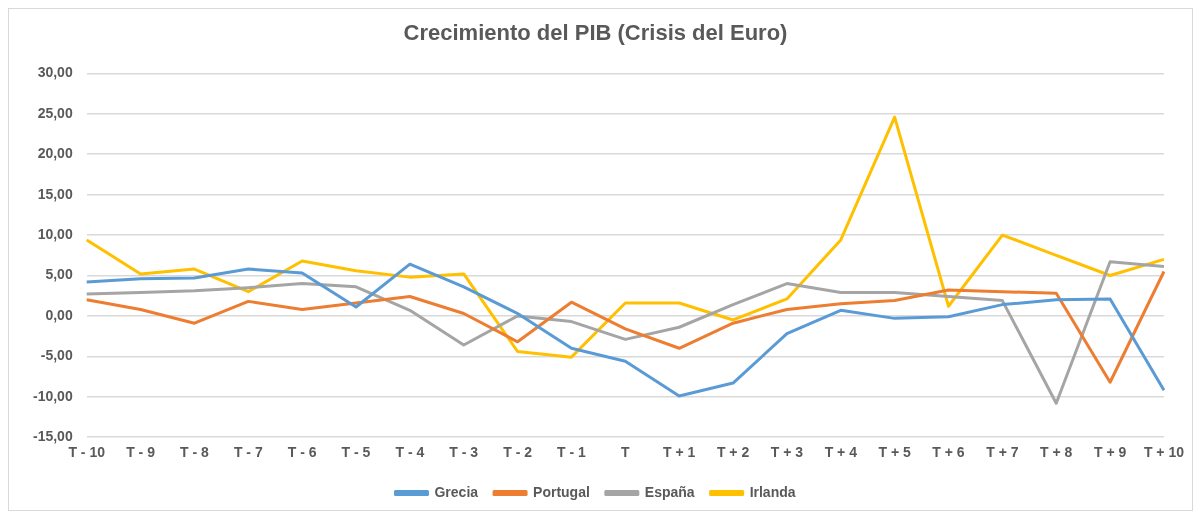  Describe the element at coordinates (669, 491) in the screenshot. I see `legend-label: España` at that location.